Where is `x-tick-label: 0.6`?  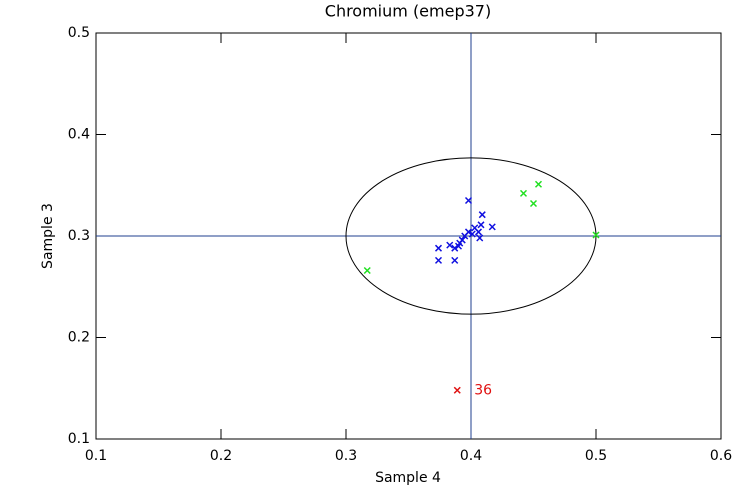 x-tick-label: 0.6 is located at coordinates (721, 456).